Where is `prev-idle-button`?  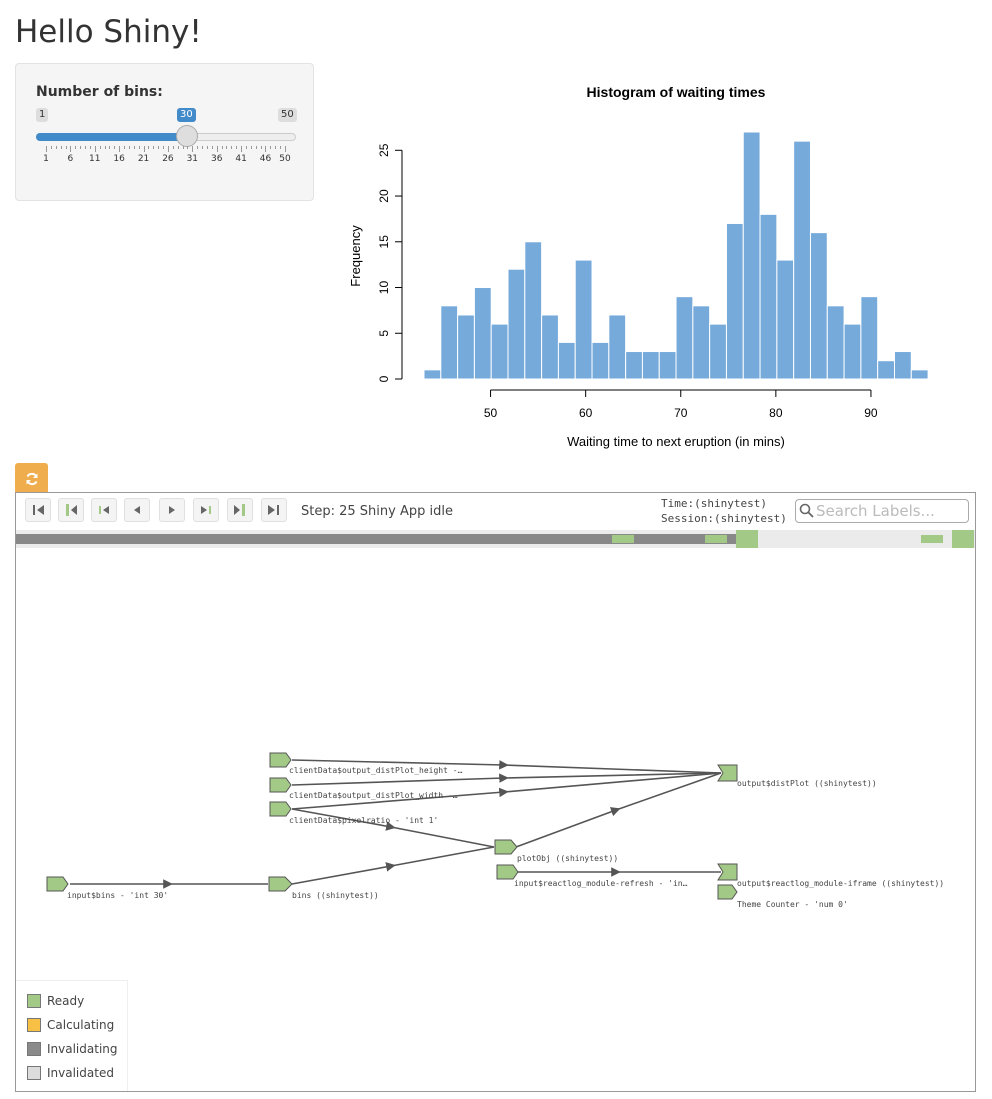
prev-idle-button is located at coordinates (71, 510).